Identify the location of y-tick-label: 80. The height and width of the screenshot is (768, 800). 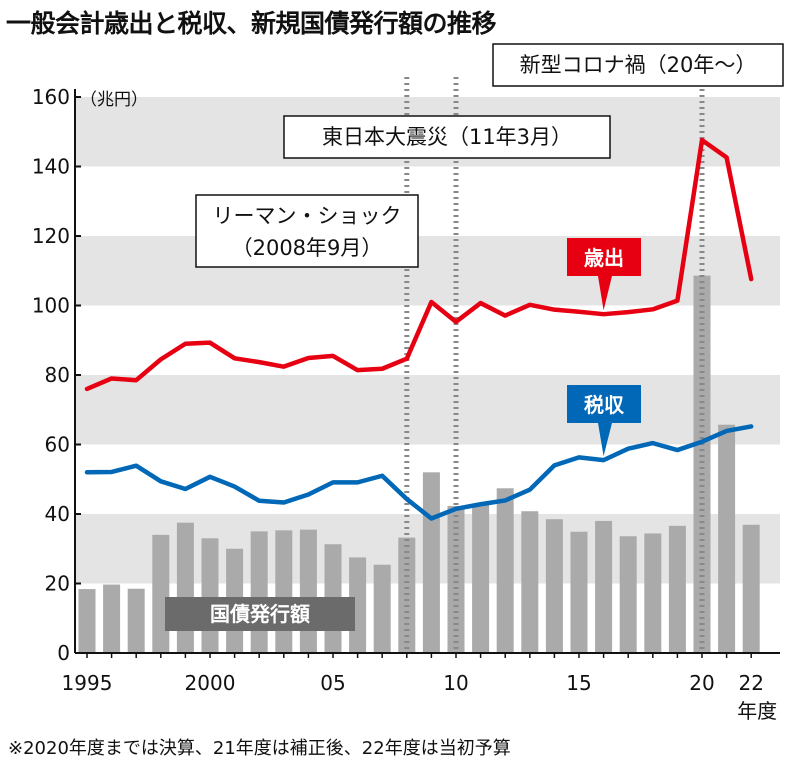
(57, 375).